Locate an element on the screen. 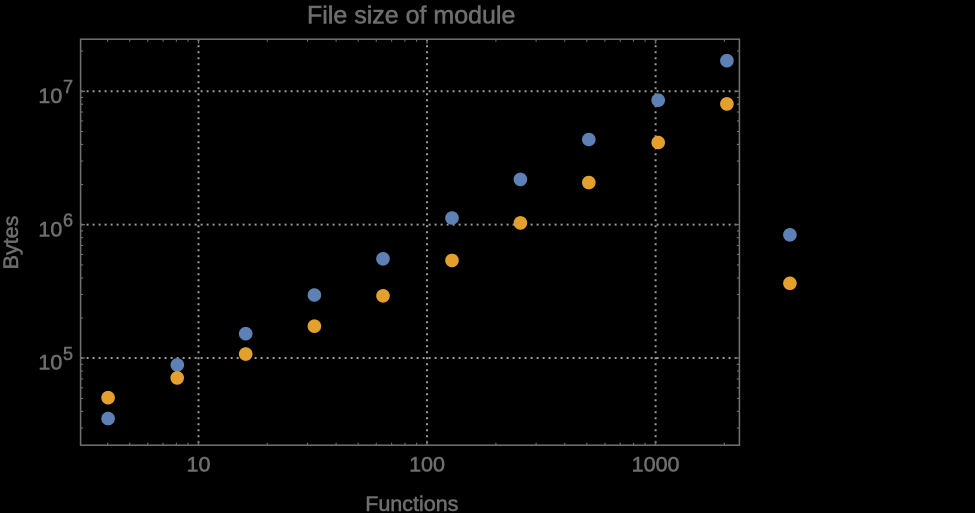 The image size is (975, 513). svg-text: Functions is located at coordinates (411, 502).